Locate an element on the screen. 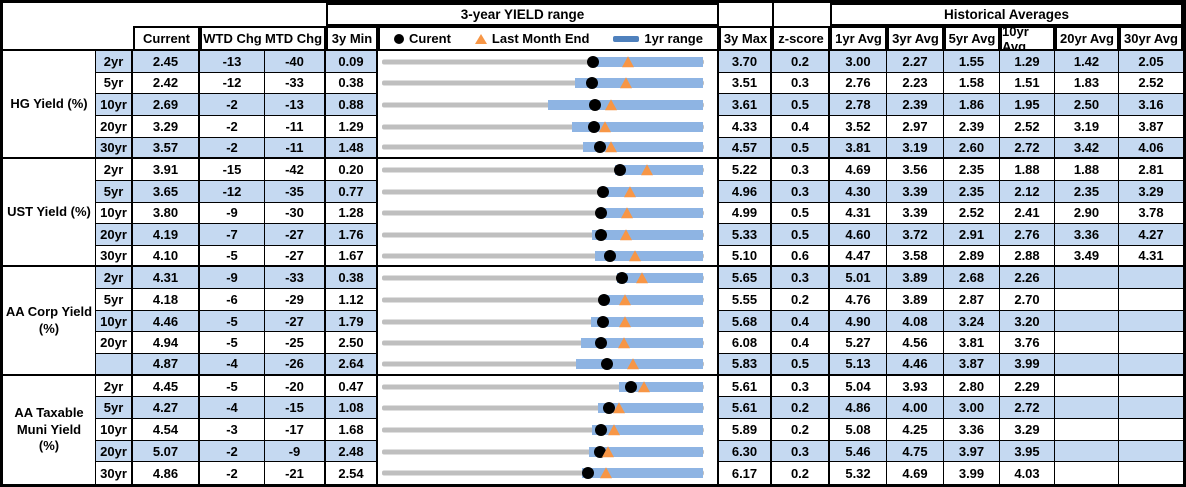 Image resolution: width=1186 pixels, height=487 pixels. 10yr-avg-value: 2.72 is located at coordinates (1027, 408).